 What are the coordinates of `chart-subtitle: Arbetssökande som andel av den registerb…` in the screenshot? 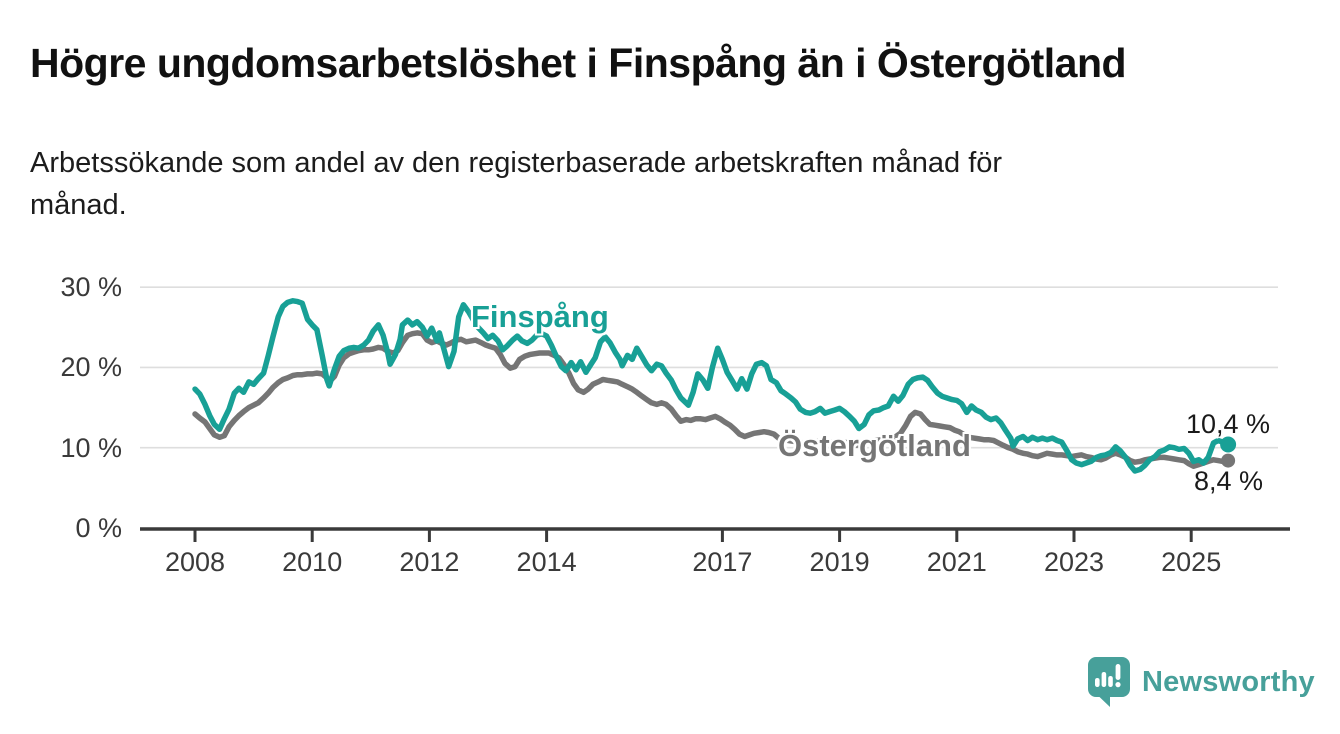 It's located at (640, 184).